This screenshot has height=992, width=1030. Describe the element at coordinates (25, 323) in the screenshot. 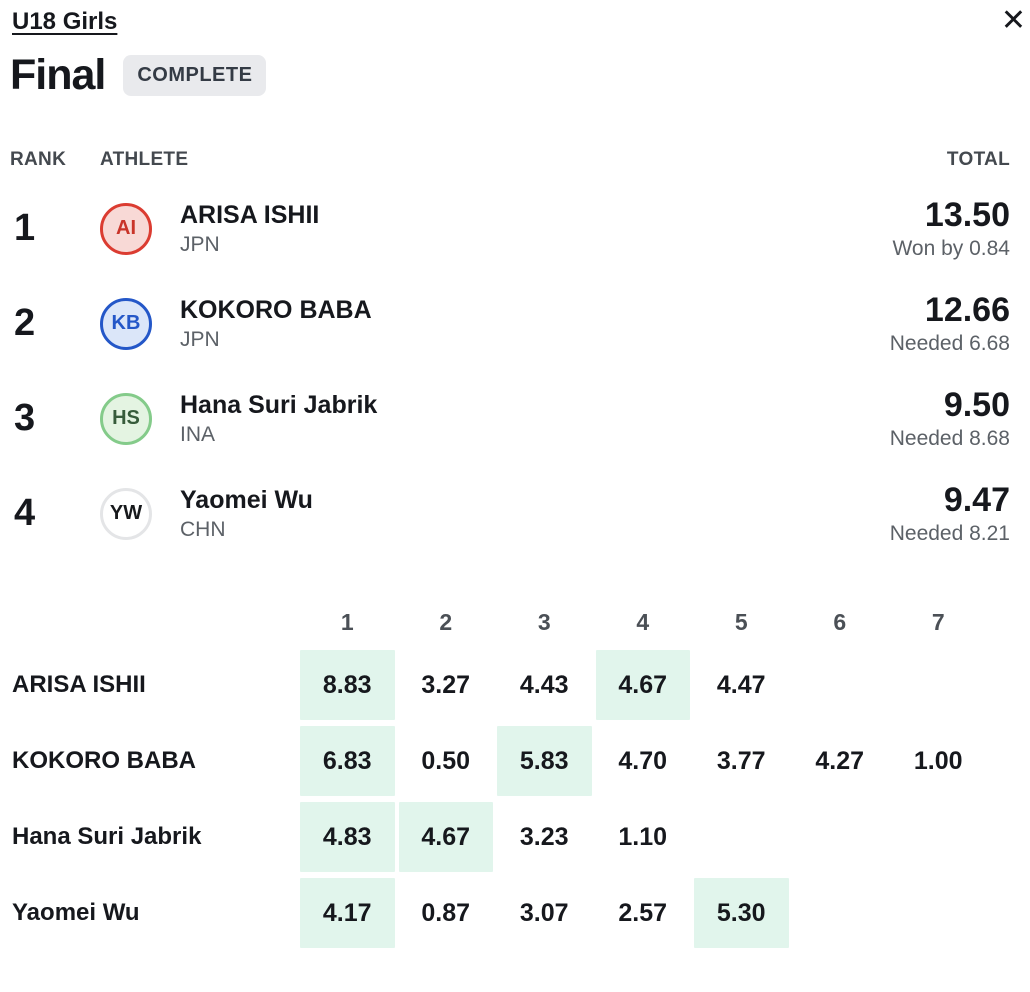

I see `rank: 2` at that location.